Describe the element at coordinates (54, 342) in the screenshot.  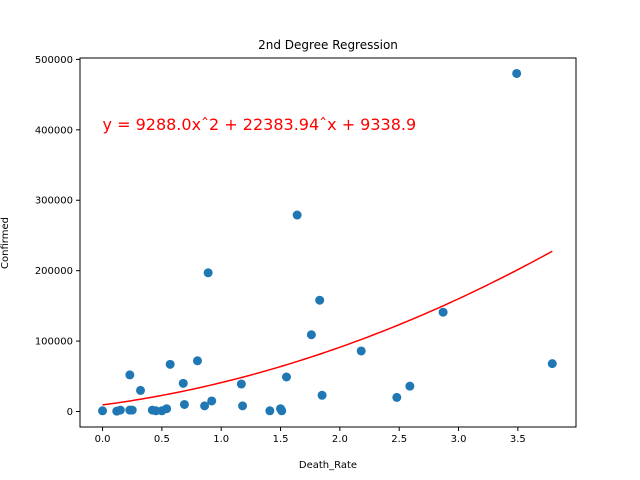
I see `y-tick-label: 100000` at that location.